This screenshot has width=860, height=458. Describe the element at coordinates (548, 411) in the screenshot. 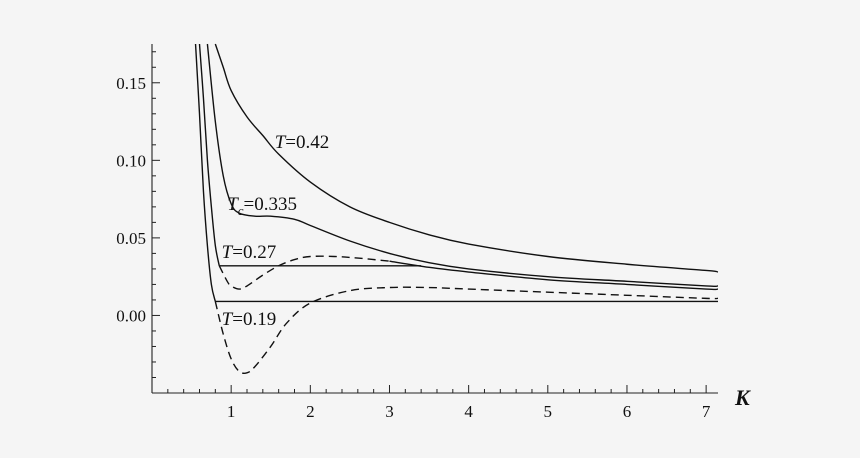

I see `x-tick-label: 5` at that location.